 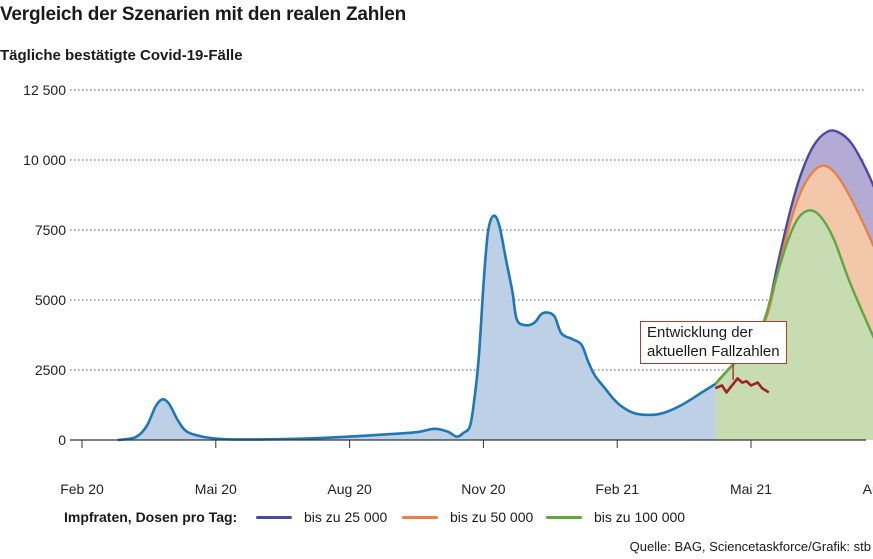 What do you see at coordinates (700, 332) in the screenshot?
I see `annotation-line-1: Entwicklung der` at bounding box center [700, 332].